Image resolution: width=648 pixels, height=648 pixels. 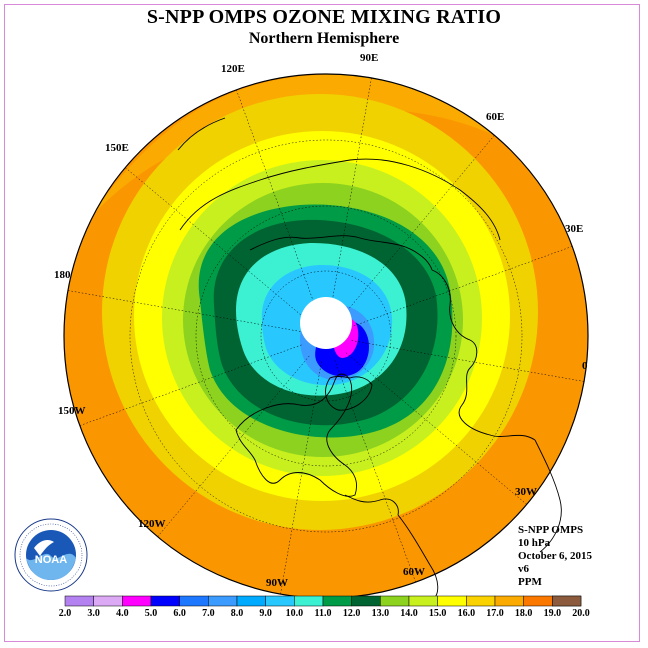 What do you see at coordinates (414, 572) in the screenshot?
I see `lon-label-60w: 60W` at bounding box center [414, 572].